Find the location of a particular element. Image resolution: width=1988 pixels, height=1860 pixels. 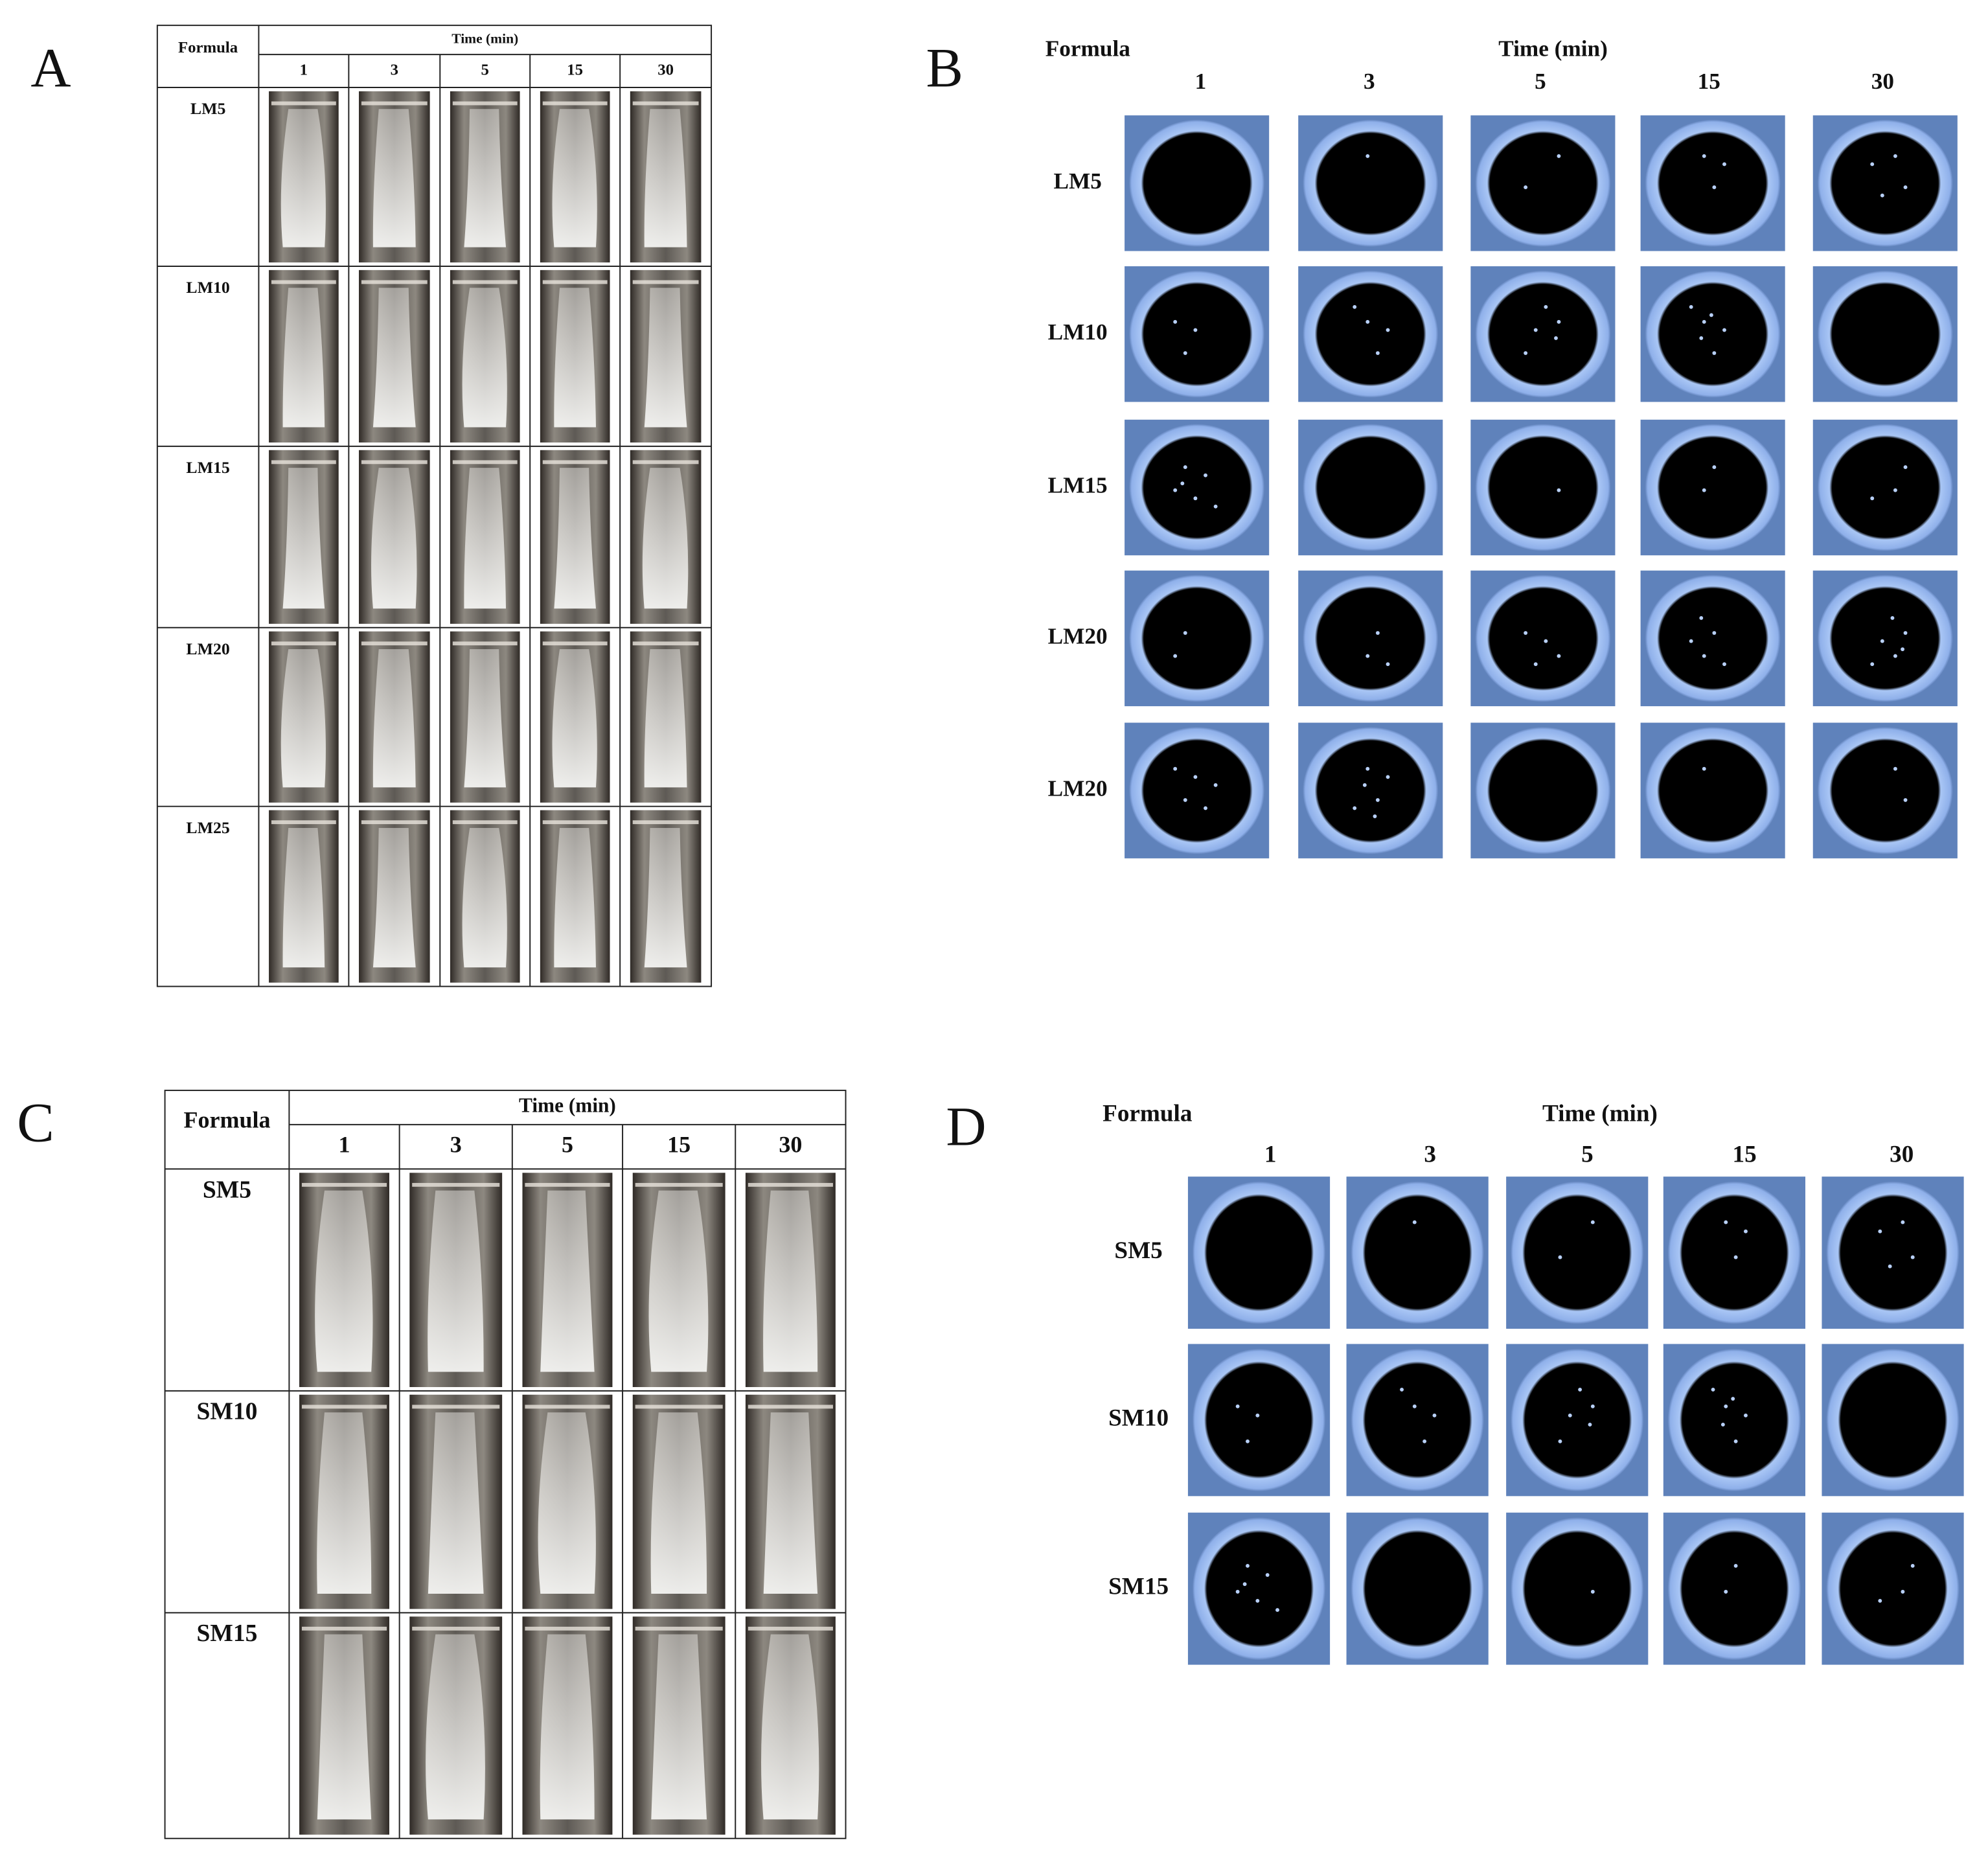

row-label: SM5 is located at coordinates (1138, 1250).